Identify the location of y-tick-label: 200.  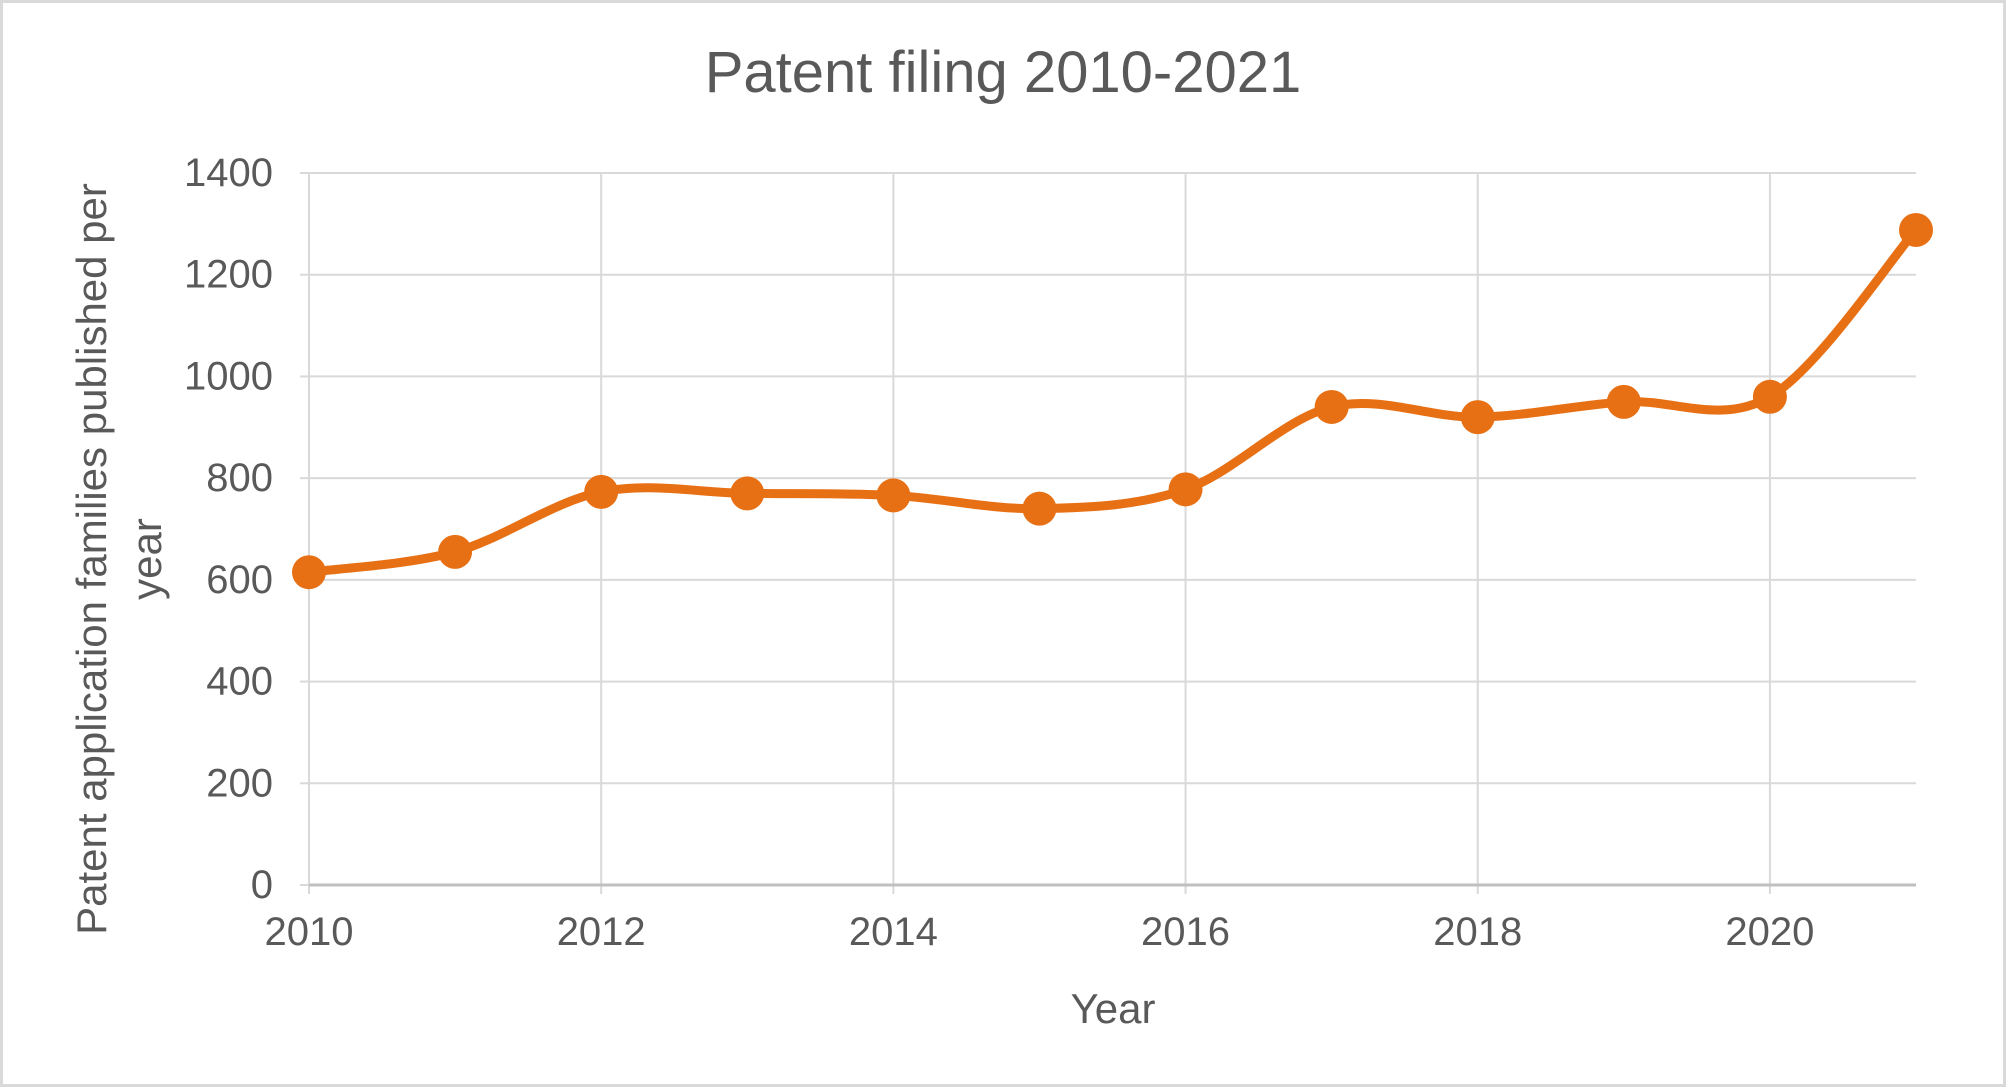
(239, 783).